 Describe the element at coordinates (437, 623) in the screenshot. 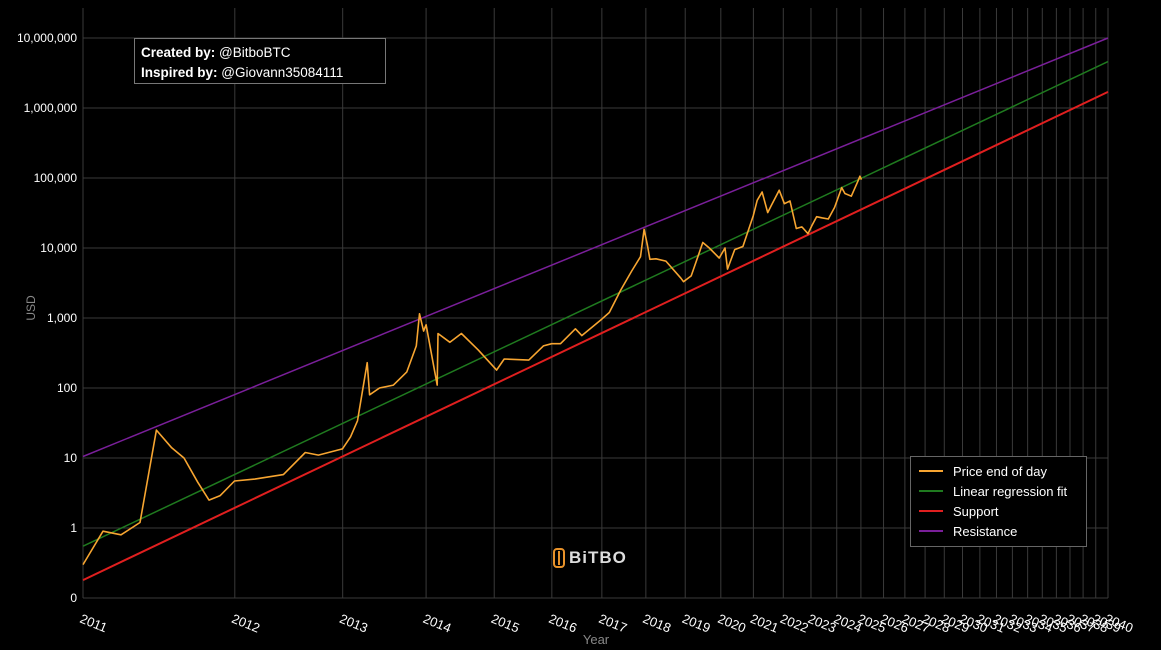

I see `x-tick-label: 2014` at that location.